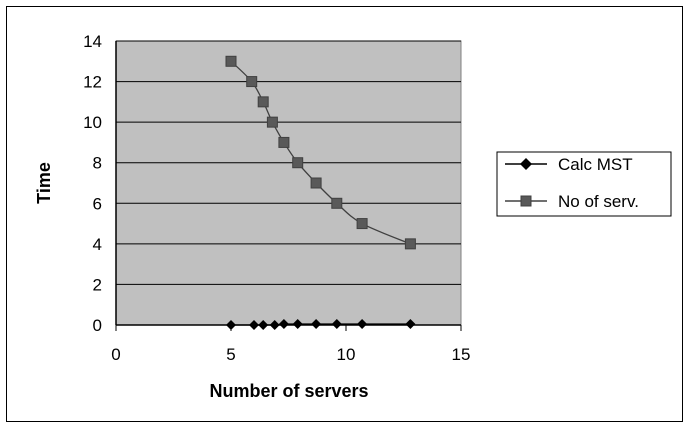  I want to click on y-tick-labels: 0 2 4 6 8 10 12 14, so click(100, 183).